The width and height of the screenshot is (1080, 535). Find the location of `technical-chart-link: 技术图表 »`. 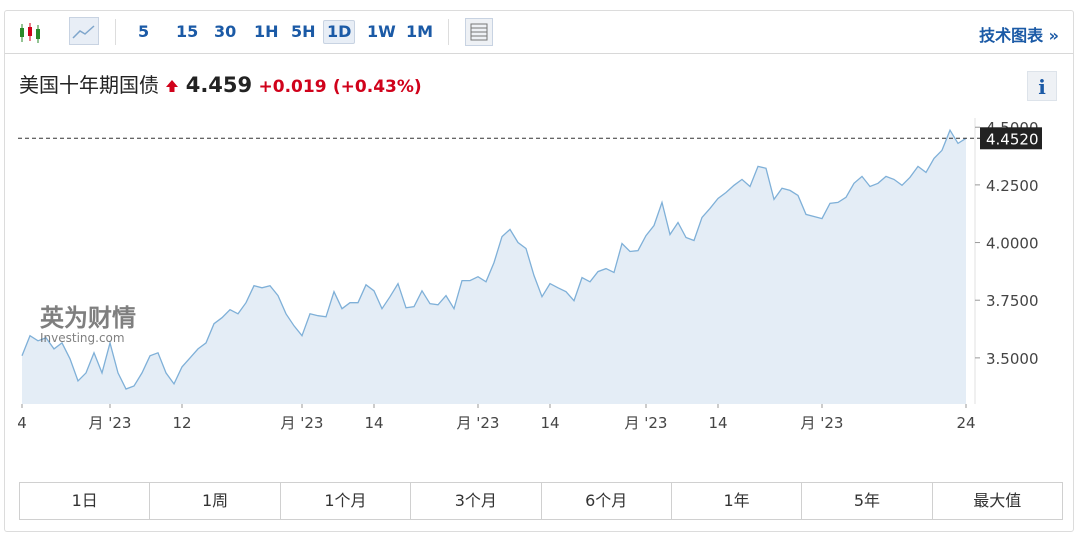

technical-chart-link: 技术图表 » is located at coordinates (1019, 35).